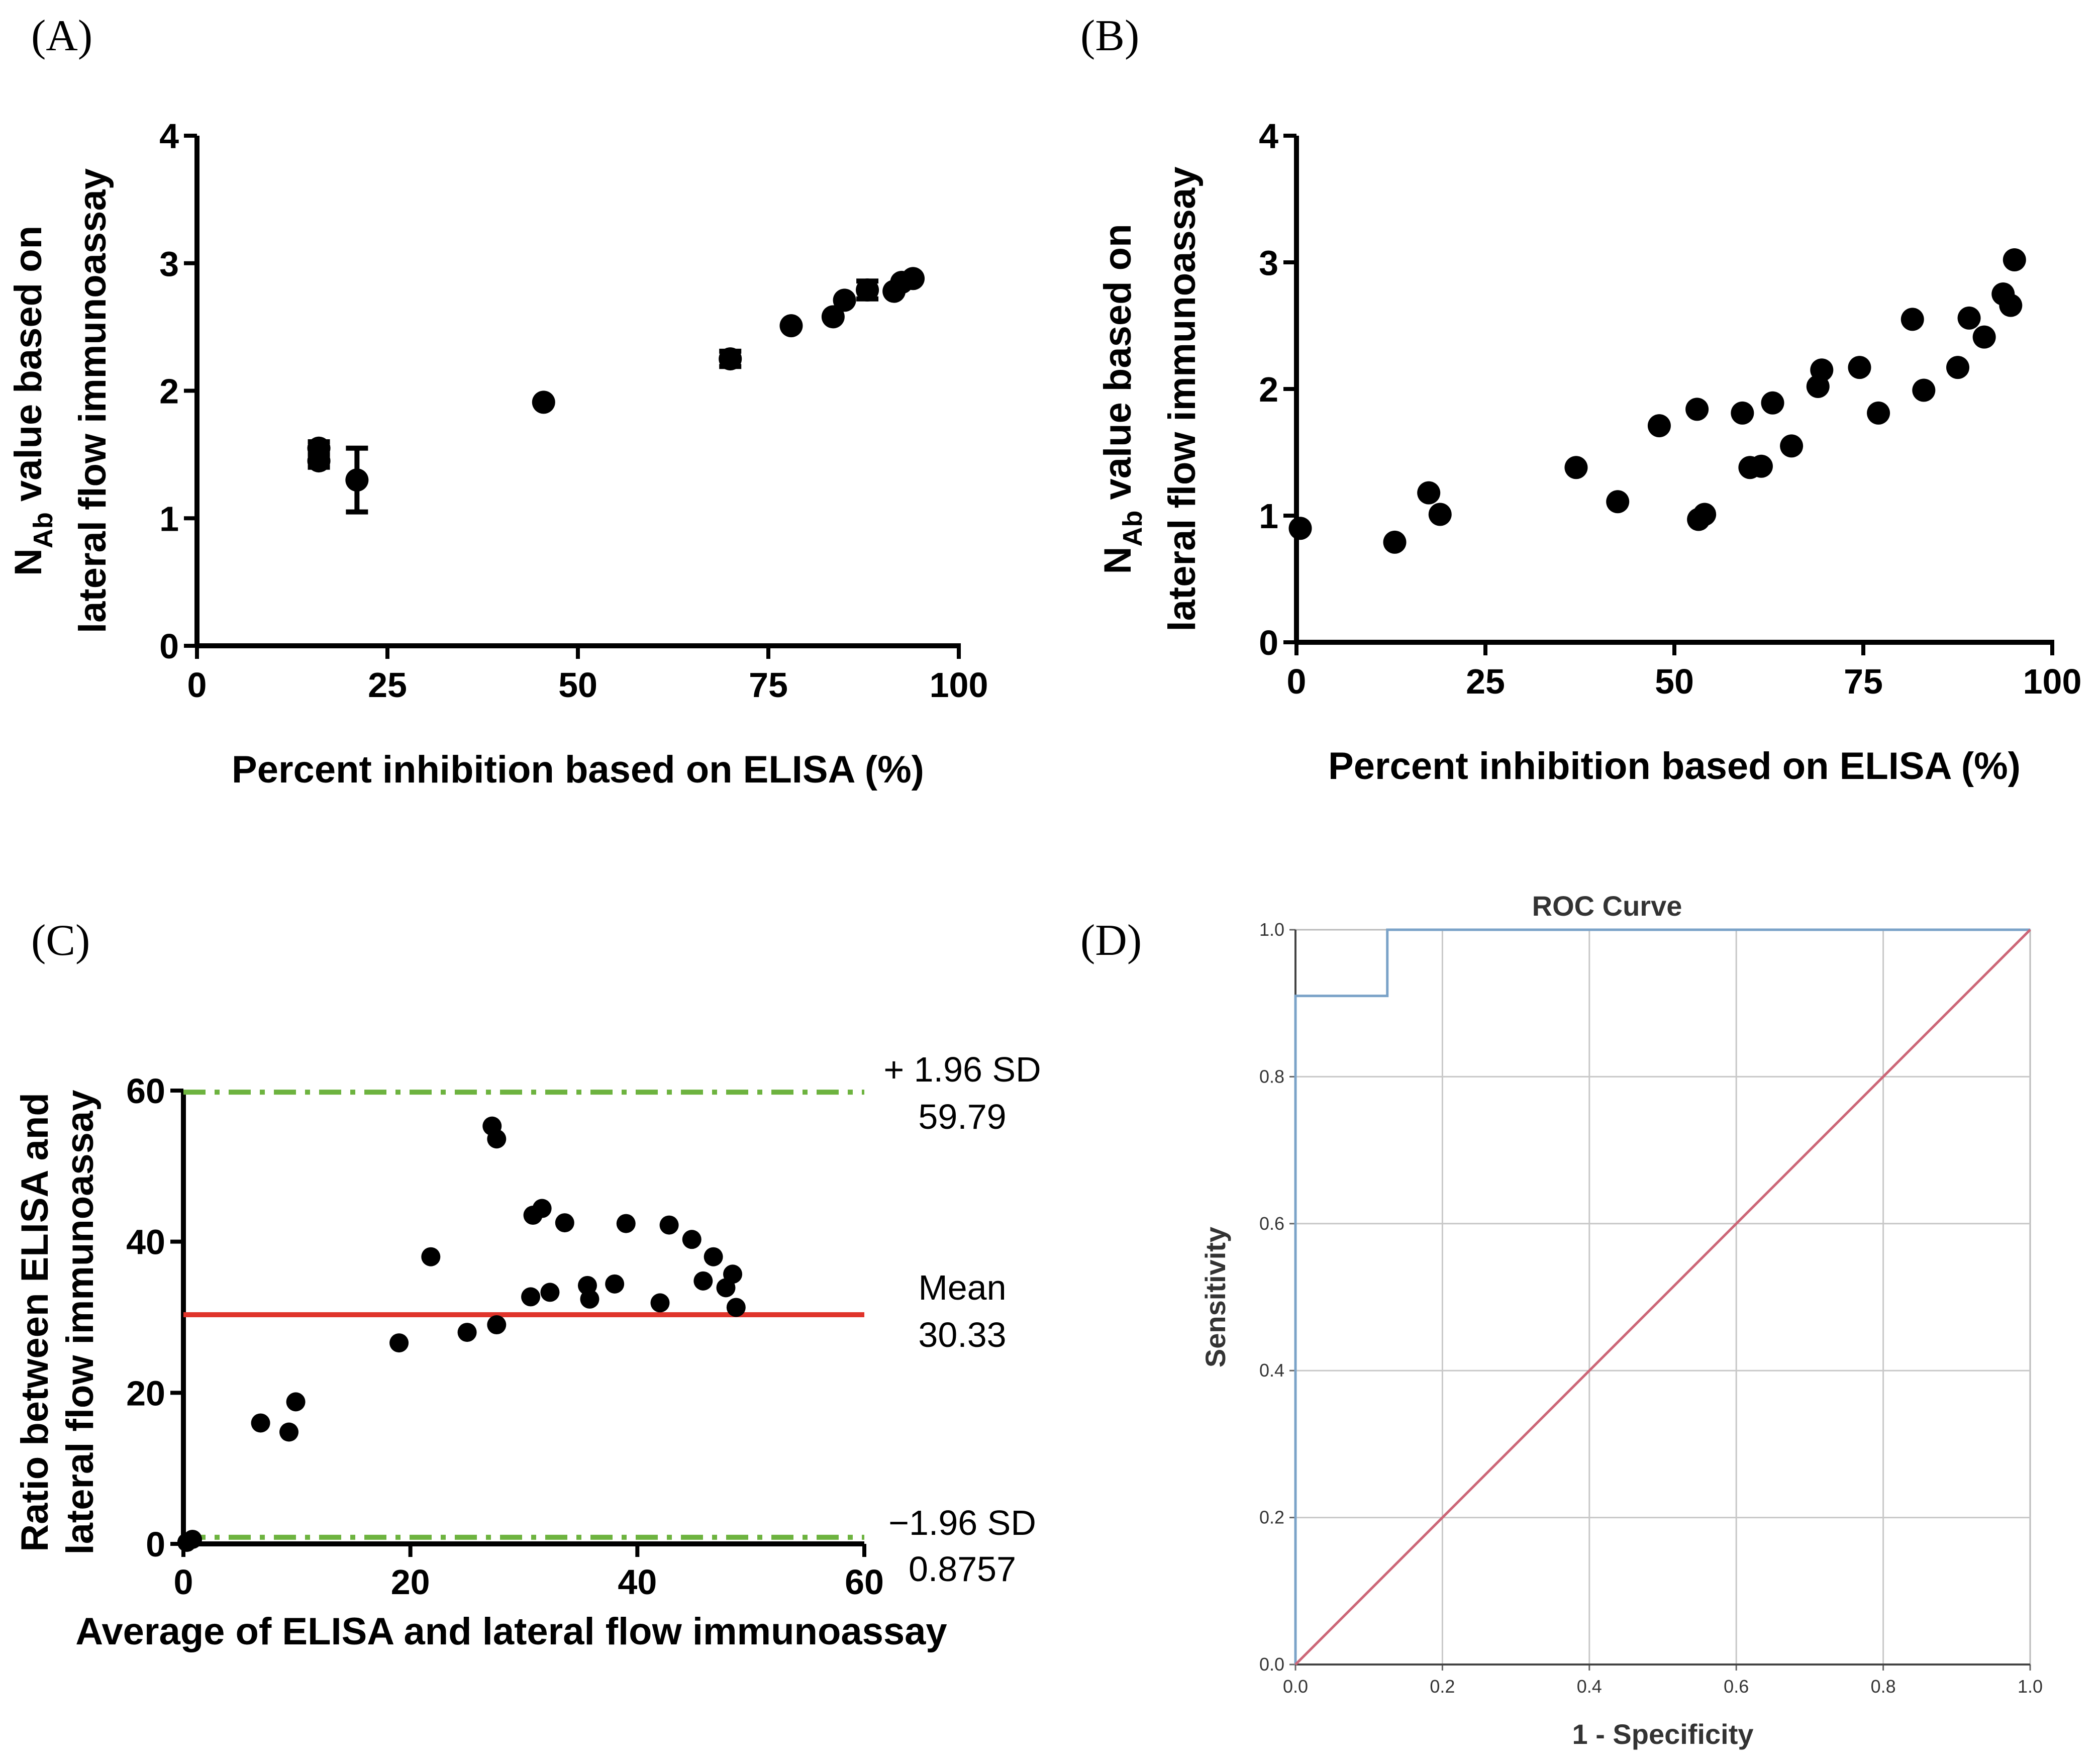 Image resolution: width=2100 pixels, height=1763 pixels. Describe the element at coordinates (1109, 36) in the screenshot. I see `panel-label-b: (B)` at that location.